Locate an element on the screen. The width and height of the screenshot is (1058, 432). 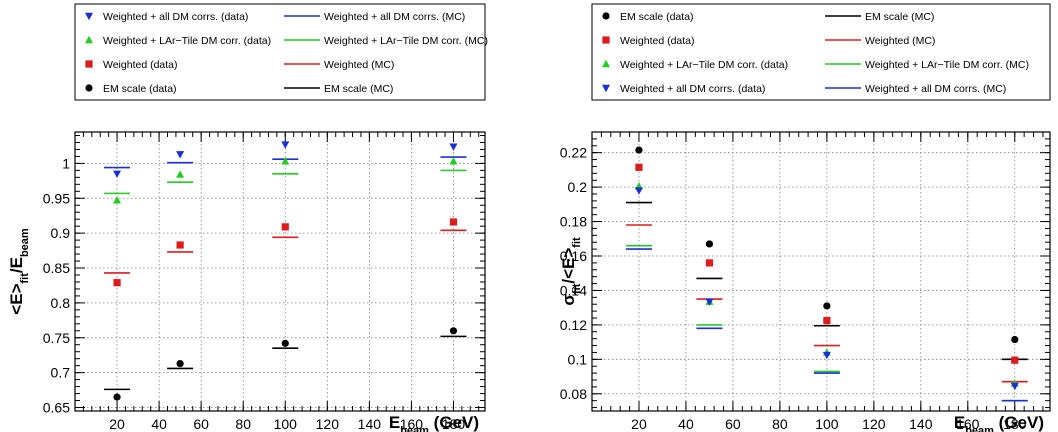
y-tick-label: 0.85 is located at coordinates (56, 268).